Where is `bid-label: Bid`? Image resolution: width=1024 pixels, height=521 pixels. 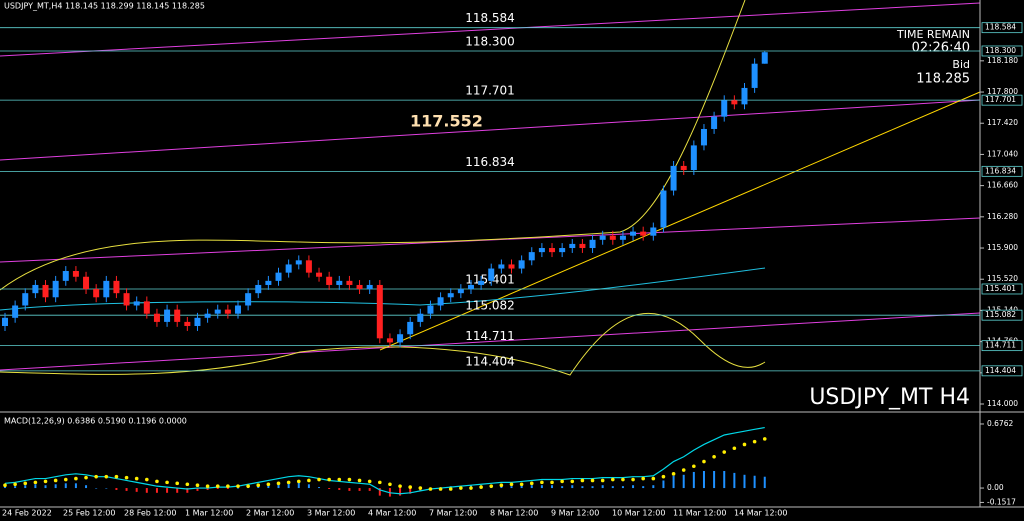 bid-label: Bid is located at coordinates (961, 64).